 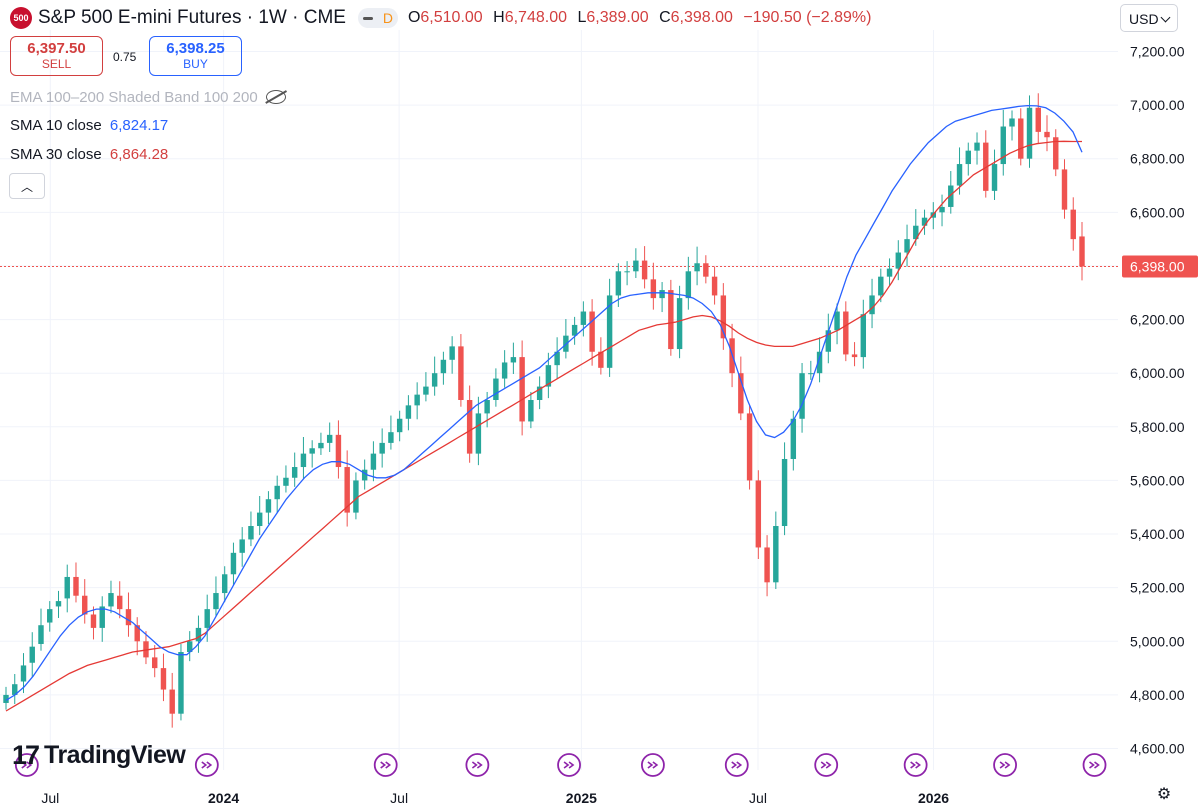 I want to click on y-tick-label: 6,800.00, so click(x=1157, y=159).